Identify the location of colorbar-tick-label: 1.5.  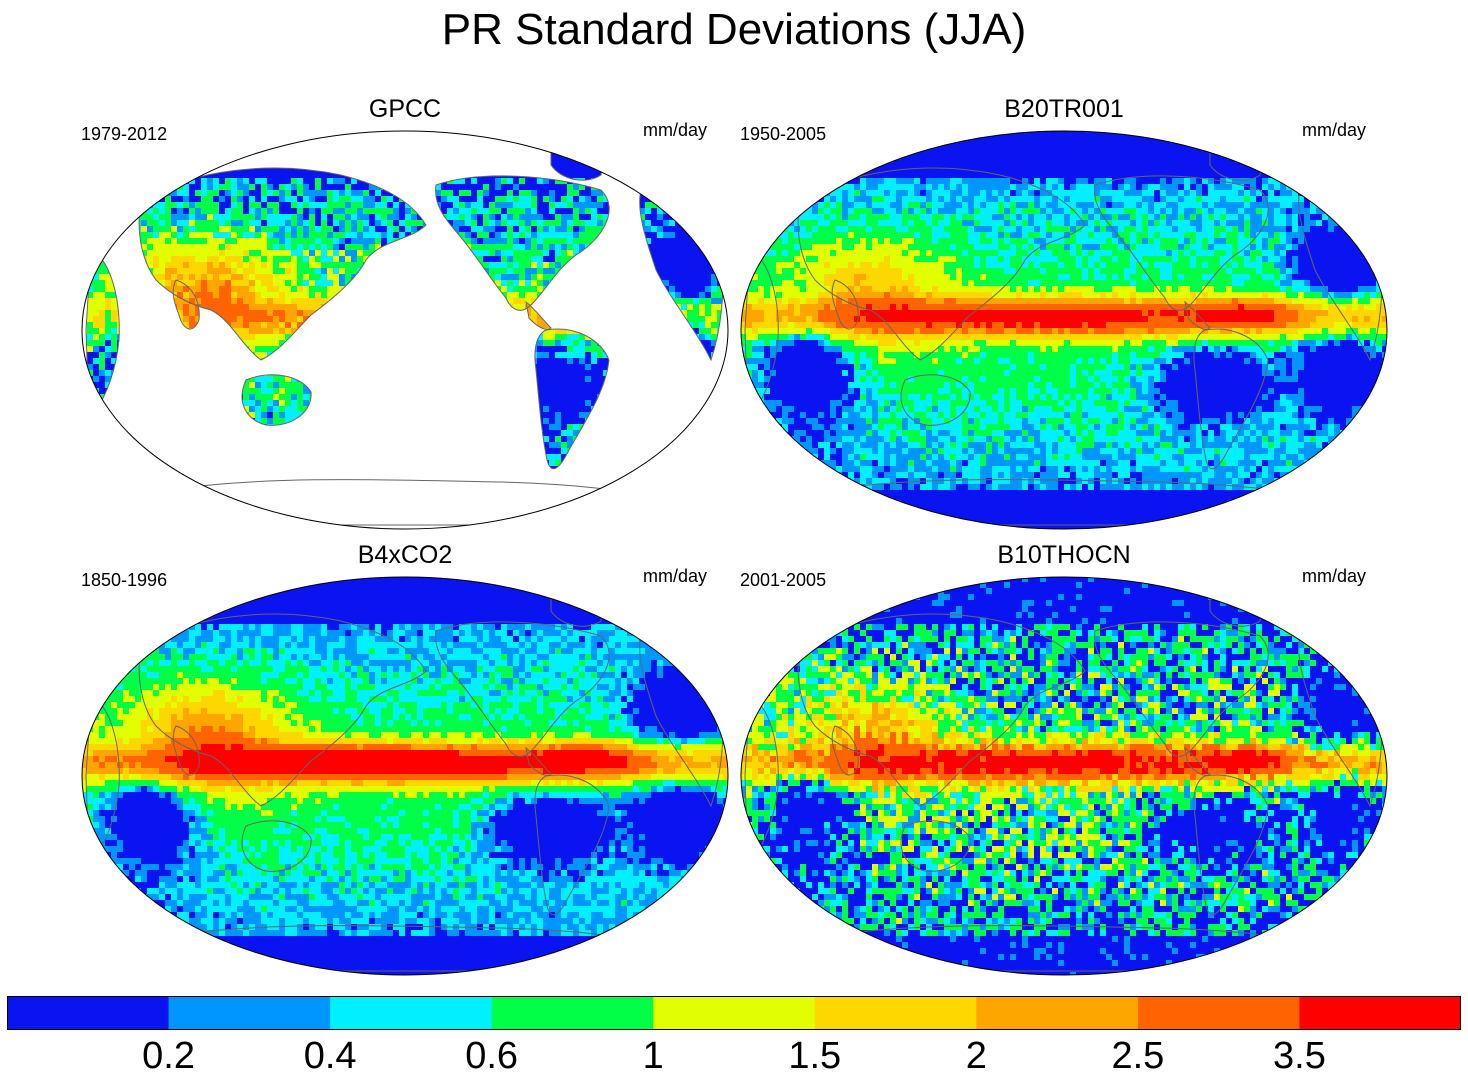
(814, 1056).